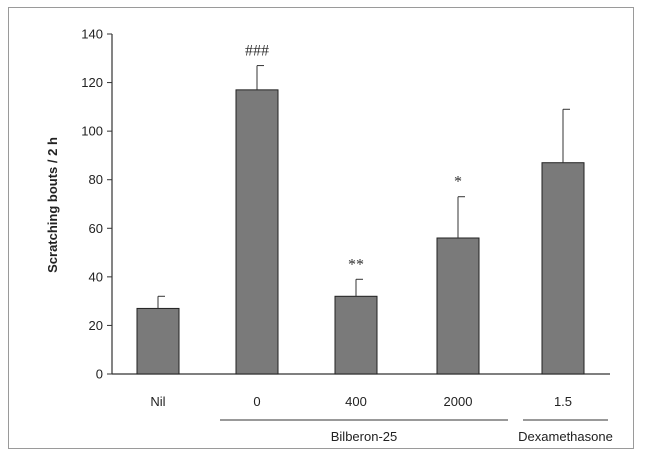 Image resolution: width=647 pixels, height=458 pixels. Describe the element at coordinates (356, 401) in the screenshot. I see `x-tick-label-400: 400` at that location.